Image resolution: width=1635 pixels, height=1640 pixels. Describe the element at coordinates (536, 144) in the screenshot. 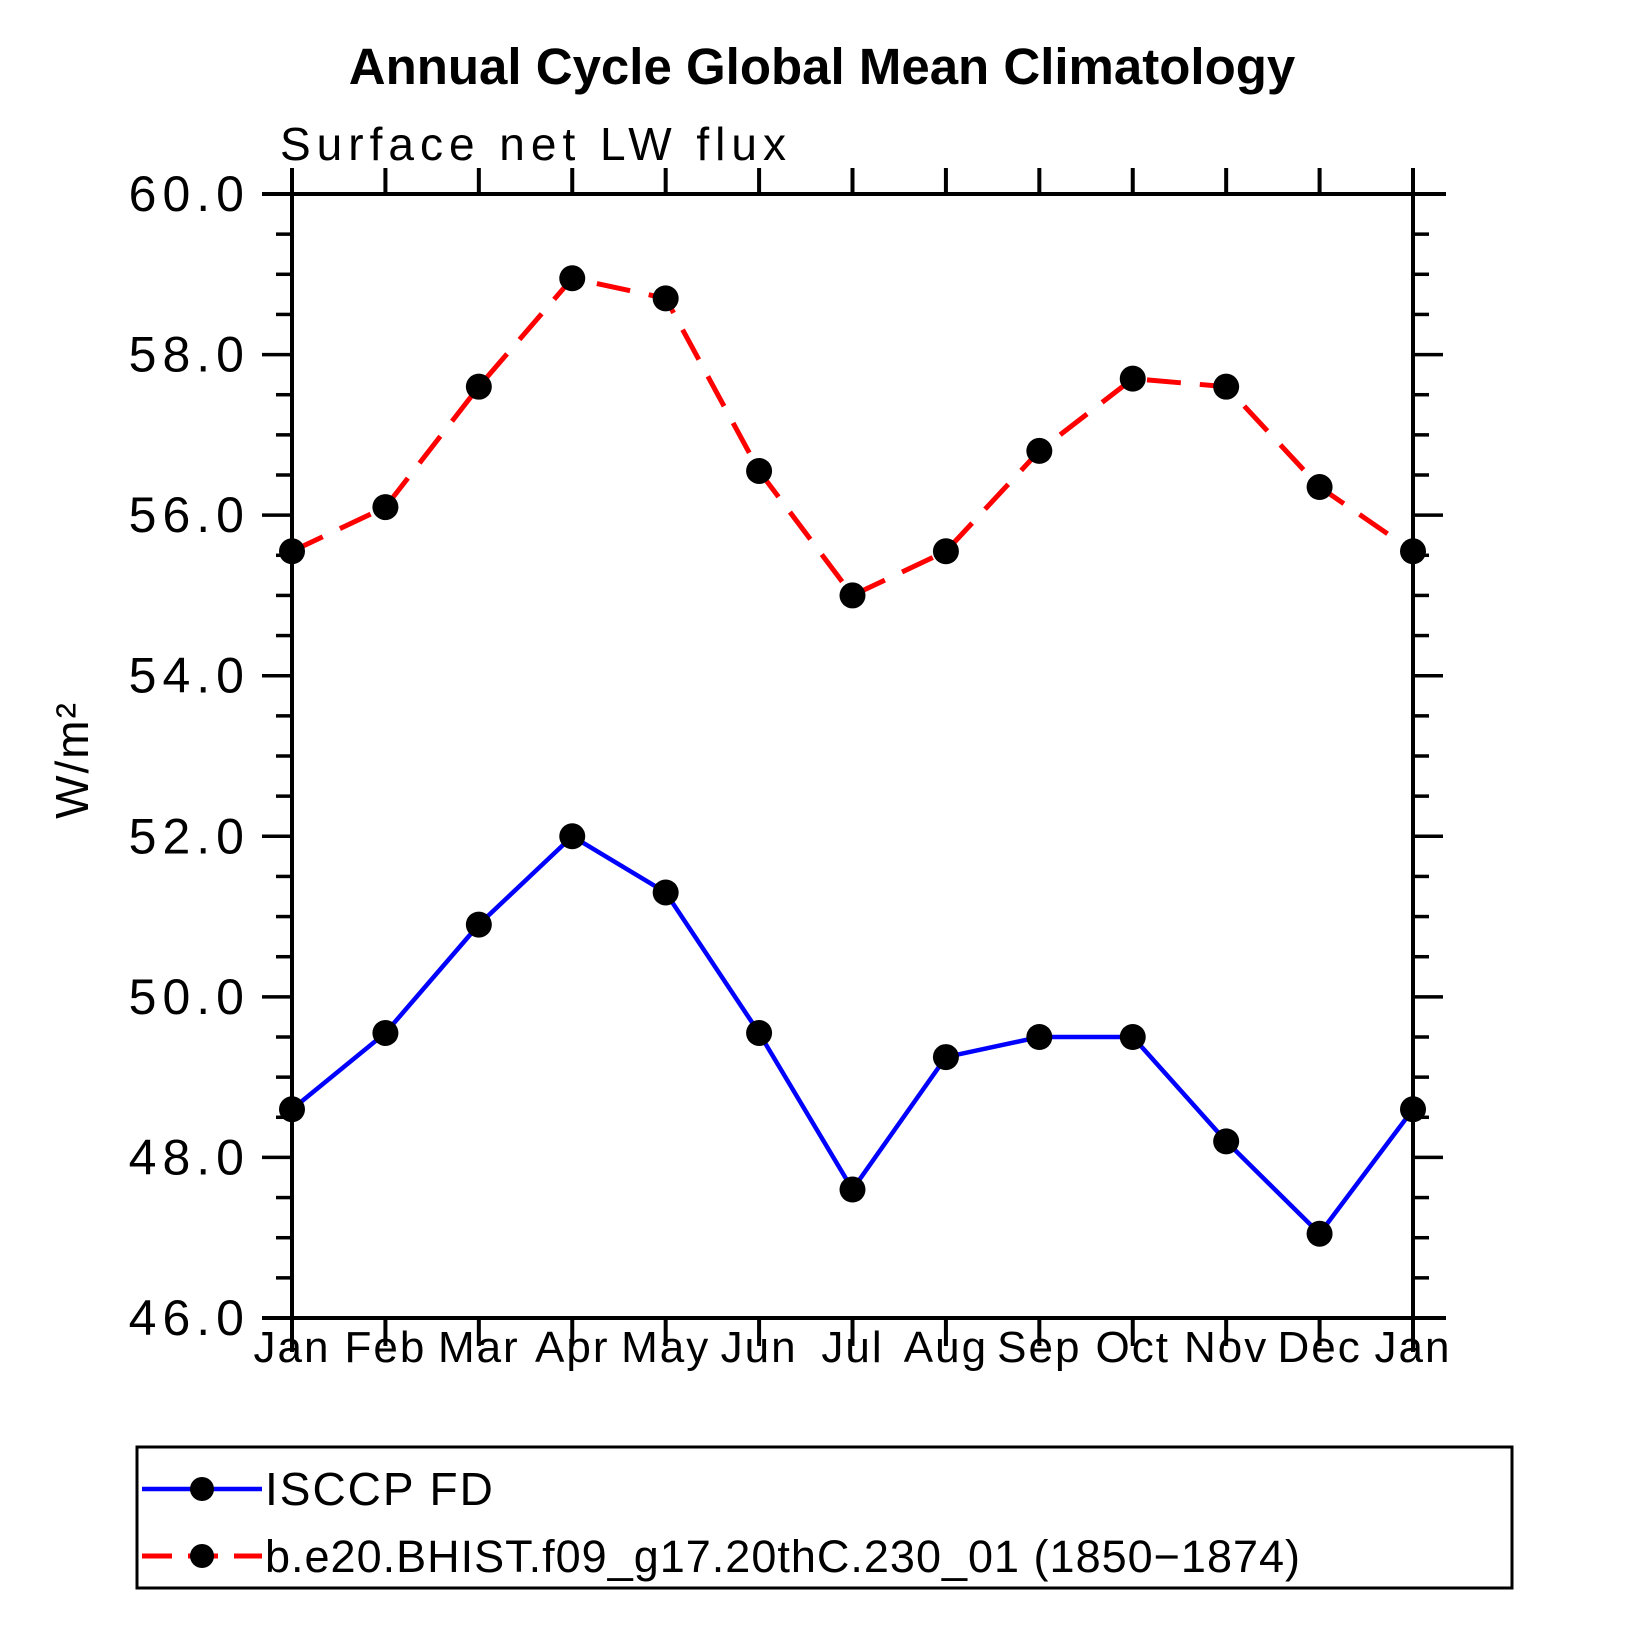

I see `chart-subtitle: Surface net LW flux` at that location.